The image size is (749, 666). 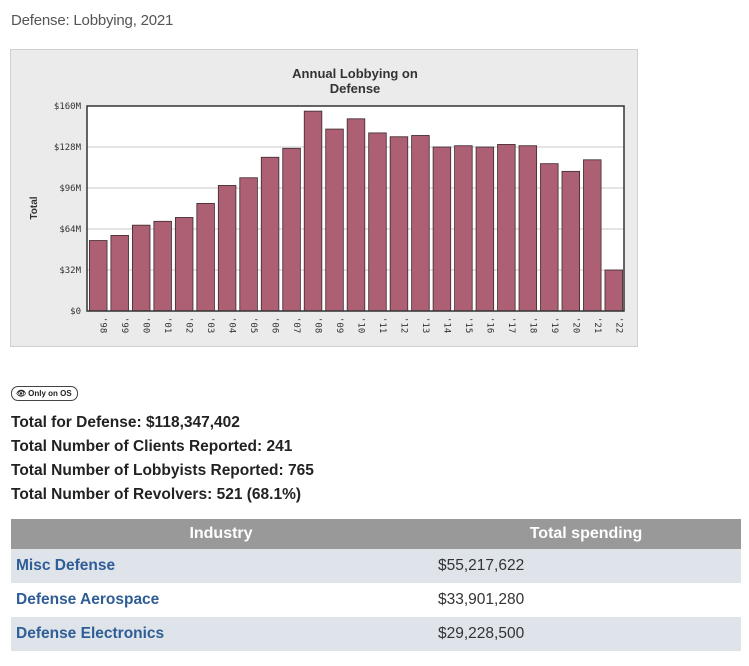 What do you see at coordinates (50, 393) in the screenshot?
I see `only-on-os-label: Only on OS` at bounding box center [50, 393].